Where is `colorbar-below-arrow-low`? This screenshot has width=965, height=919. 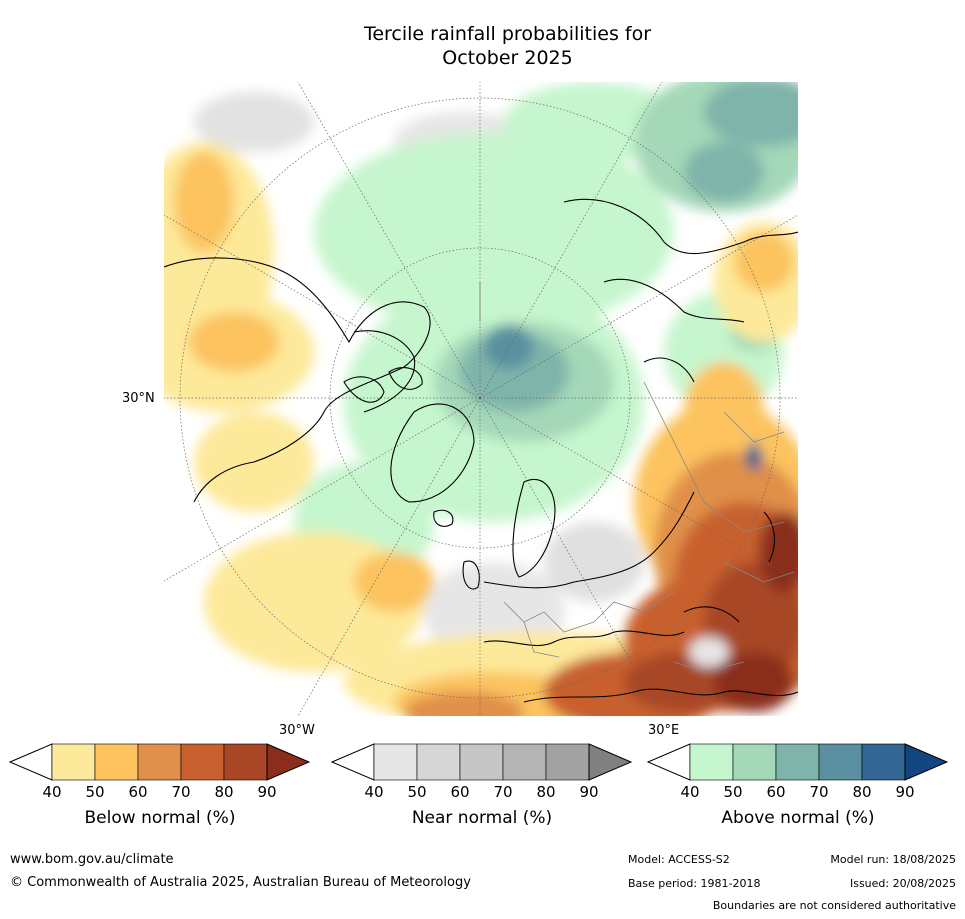 colorbar-below-arrow-low is located at coordinates (30, 762).